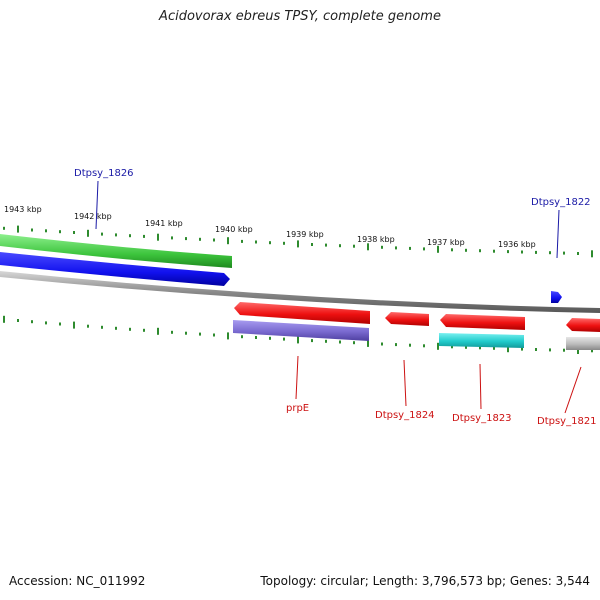 This screenshot has height=600, width=600. What do you see at coordinates (567, 421) in the screenshot?
I see `gene-label-dtpsy-1821: Dtpsy_1821` at bounding box center [567, 421].